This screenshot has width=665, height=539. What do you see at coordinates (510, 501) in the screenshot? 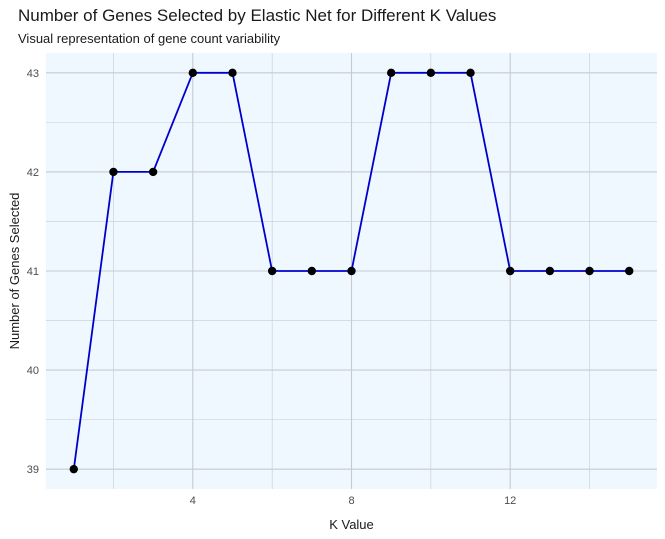
I see `x-tick-label: 12` at bounding box center [510, 501].